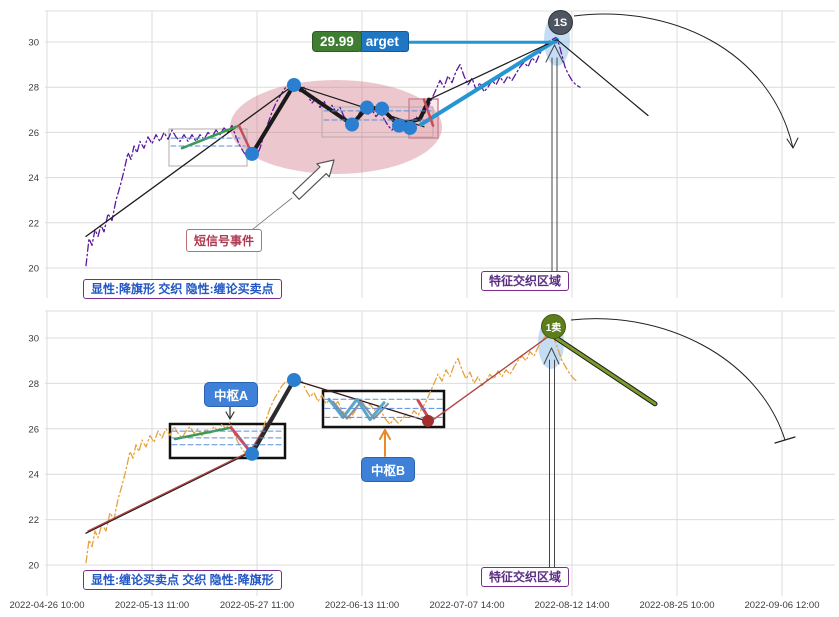 The width and height of the screenshot is (839, 617). I want to click on signal-event-label: 短信号事件, so click(224, 240).